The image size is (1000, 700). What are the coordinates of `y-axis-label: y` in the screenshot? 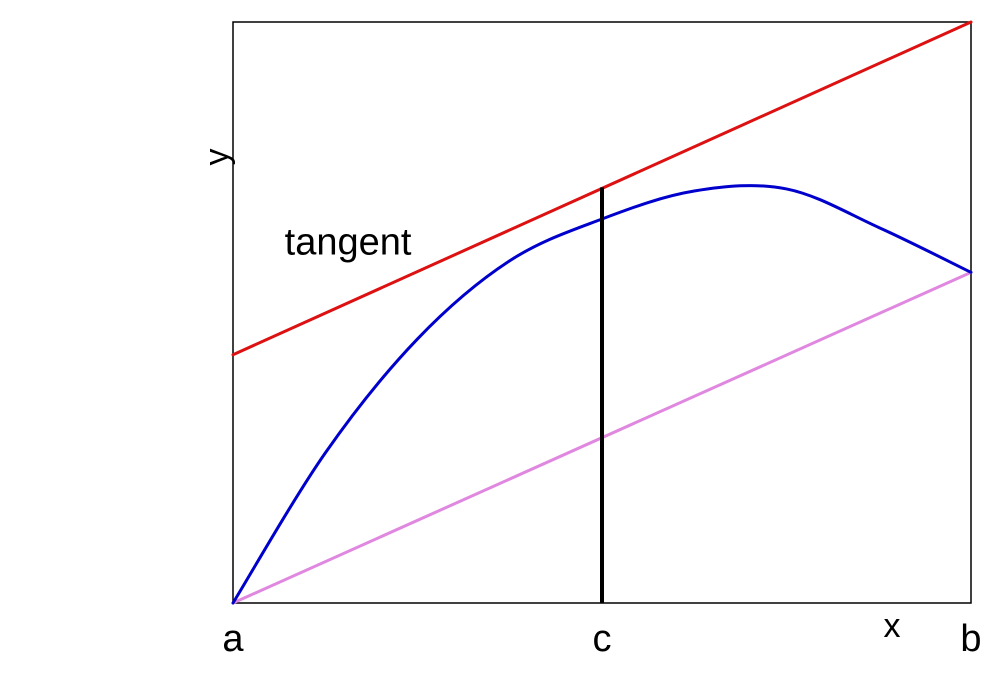 It's located at (217, 157).